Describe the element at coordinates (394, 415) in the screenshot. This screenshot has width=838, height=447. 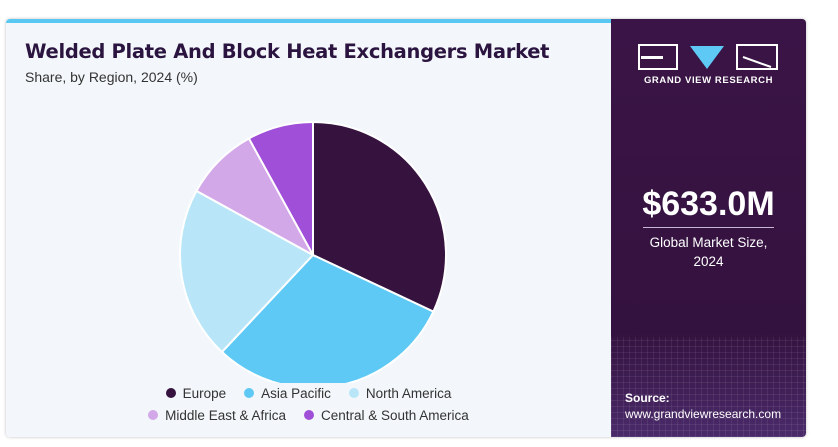
I see `legend-label: Central & South America` at that location.